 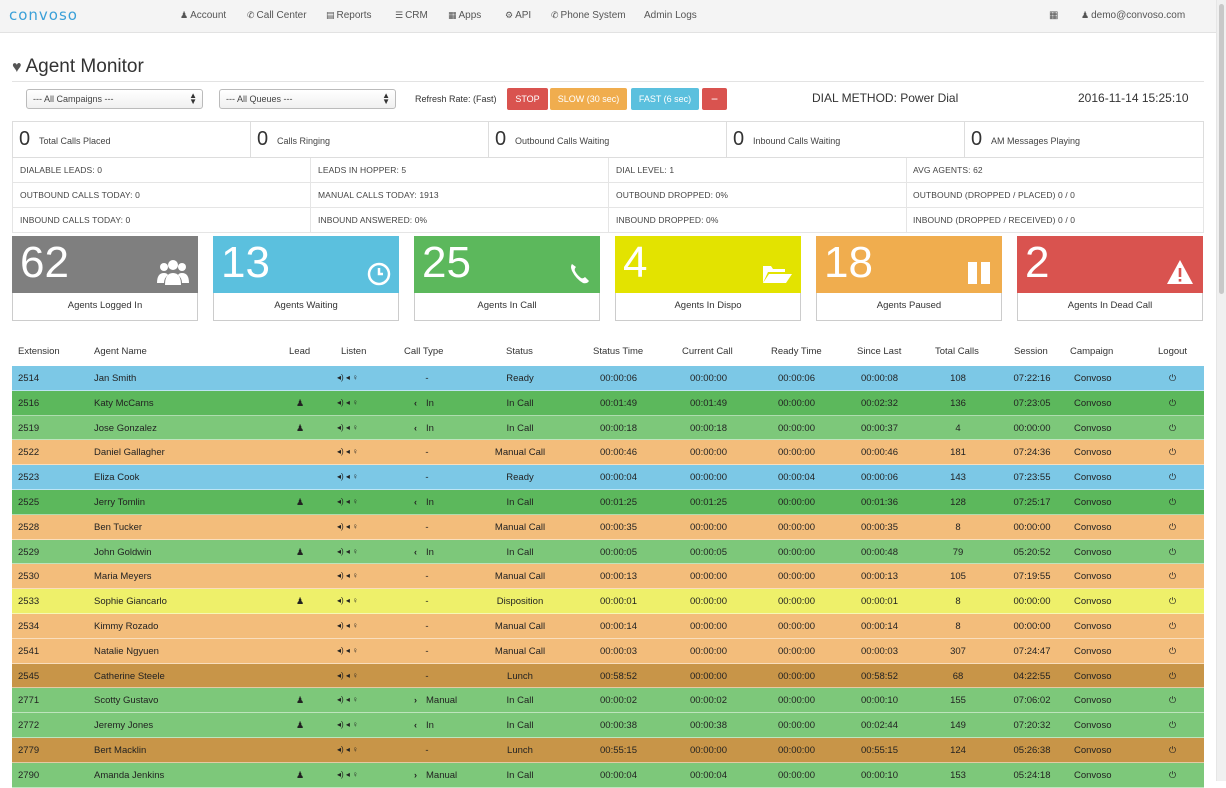 I want to click on agent-name-cell: Natalie Ngyuen, so click(x=126, y=651).